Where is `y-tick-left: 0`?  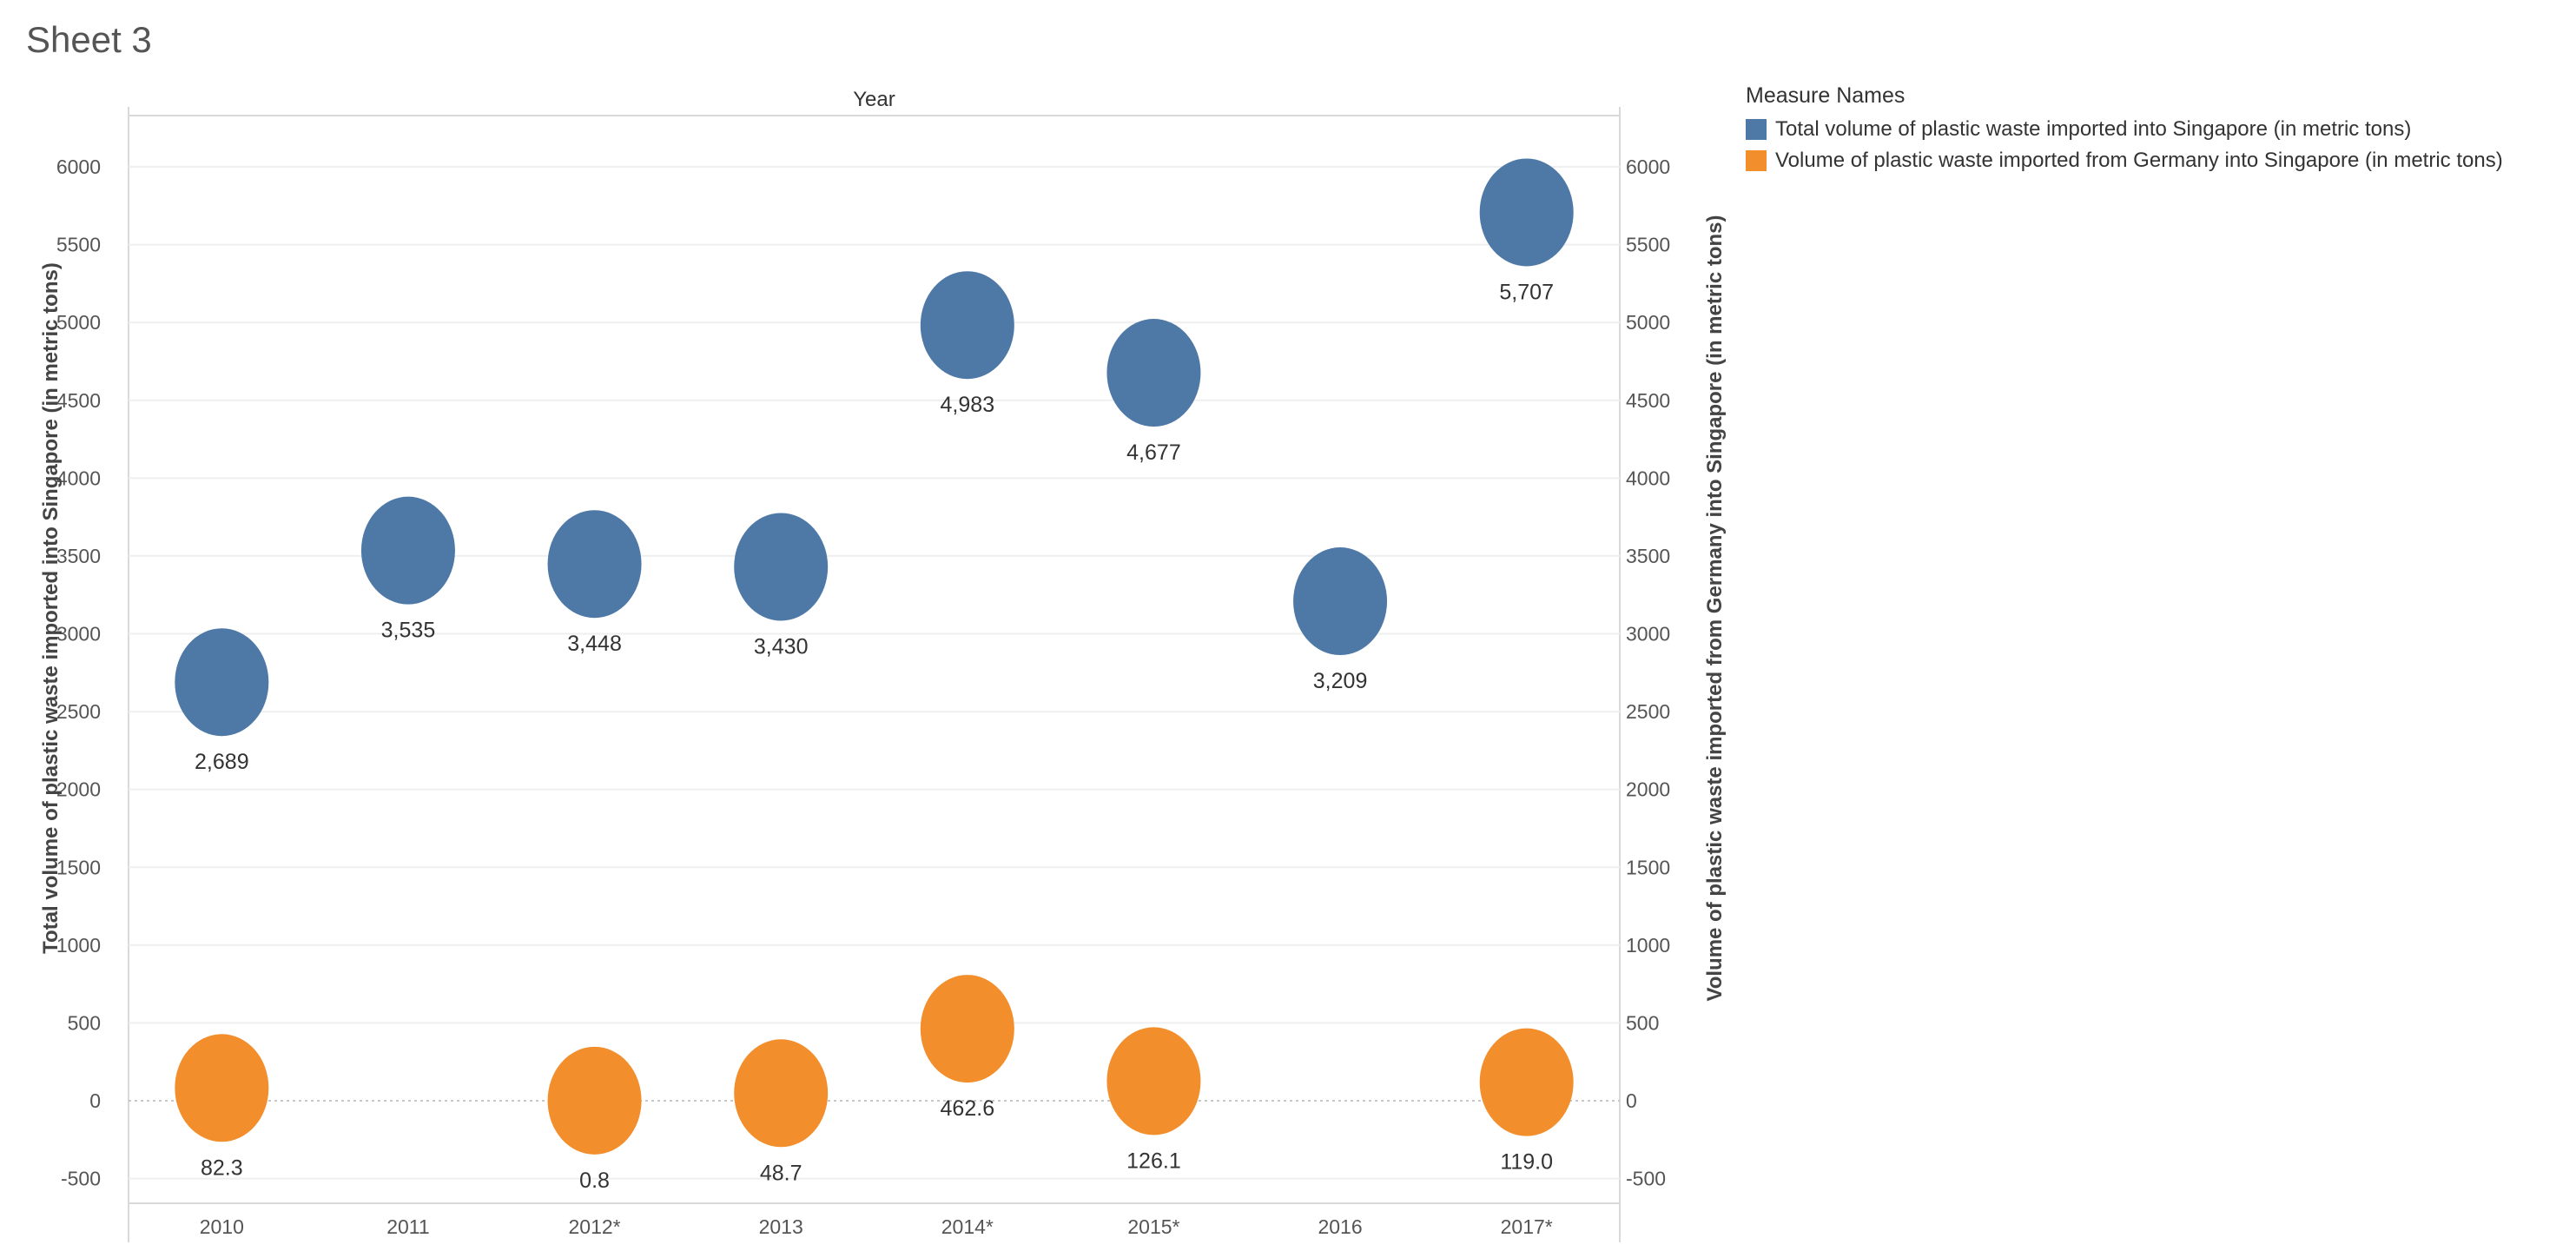 y-tick-left: 0 is located at coordinates (95, 1100).